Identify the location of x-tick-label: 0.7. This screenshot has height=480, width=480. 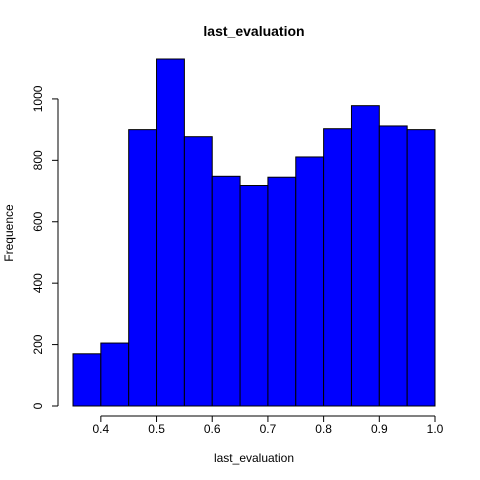
(268, 429).